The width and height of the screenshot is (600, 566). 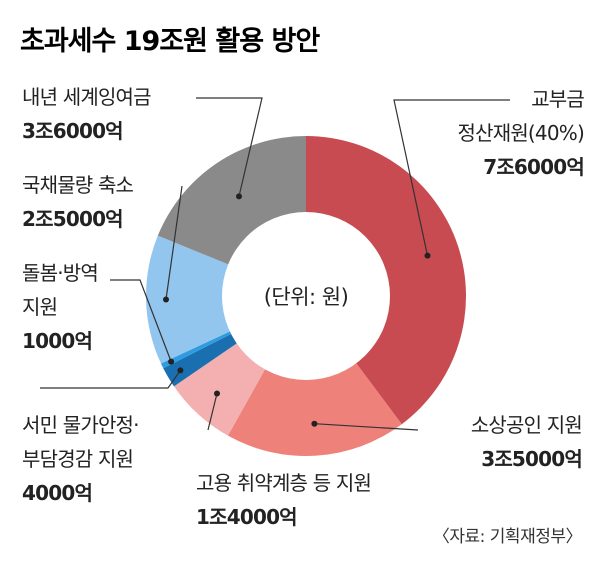 What do you see at coordinates (72, 219) in the screenshot?
I see `slice-value-5: 2조5000억` at bounding box center [72, 219].